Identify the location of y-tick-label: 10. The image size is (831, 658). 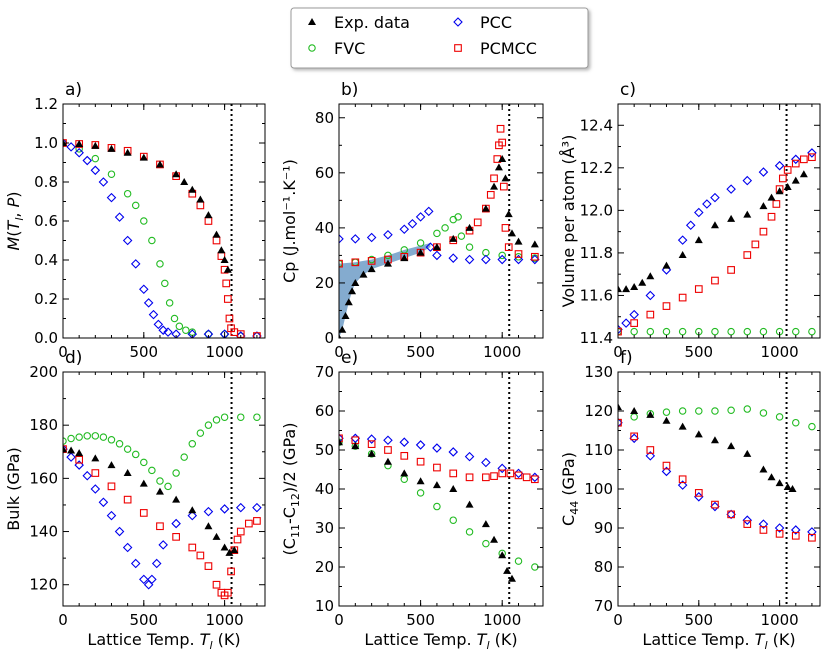
(324, 606).